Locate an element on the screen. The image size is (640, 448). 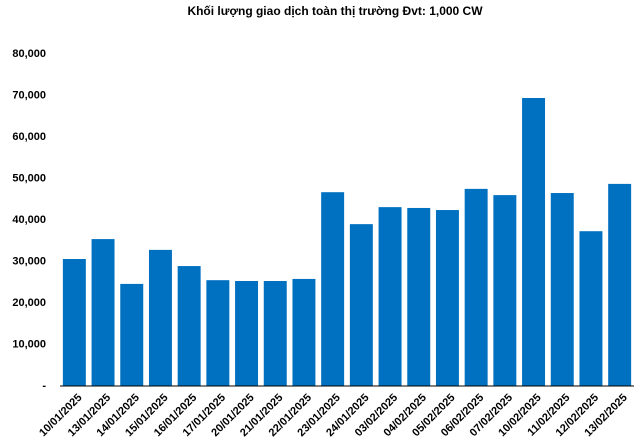
y-tick-label: 40,000 is located at coordinates (29, 220).